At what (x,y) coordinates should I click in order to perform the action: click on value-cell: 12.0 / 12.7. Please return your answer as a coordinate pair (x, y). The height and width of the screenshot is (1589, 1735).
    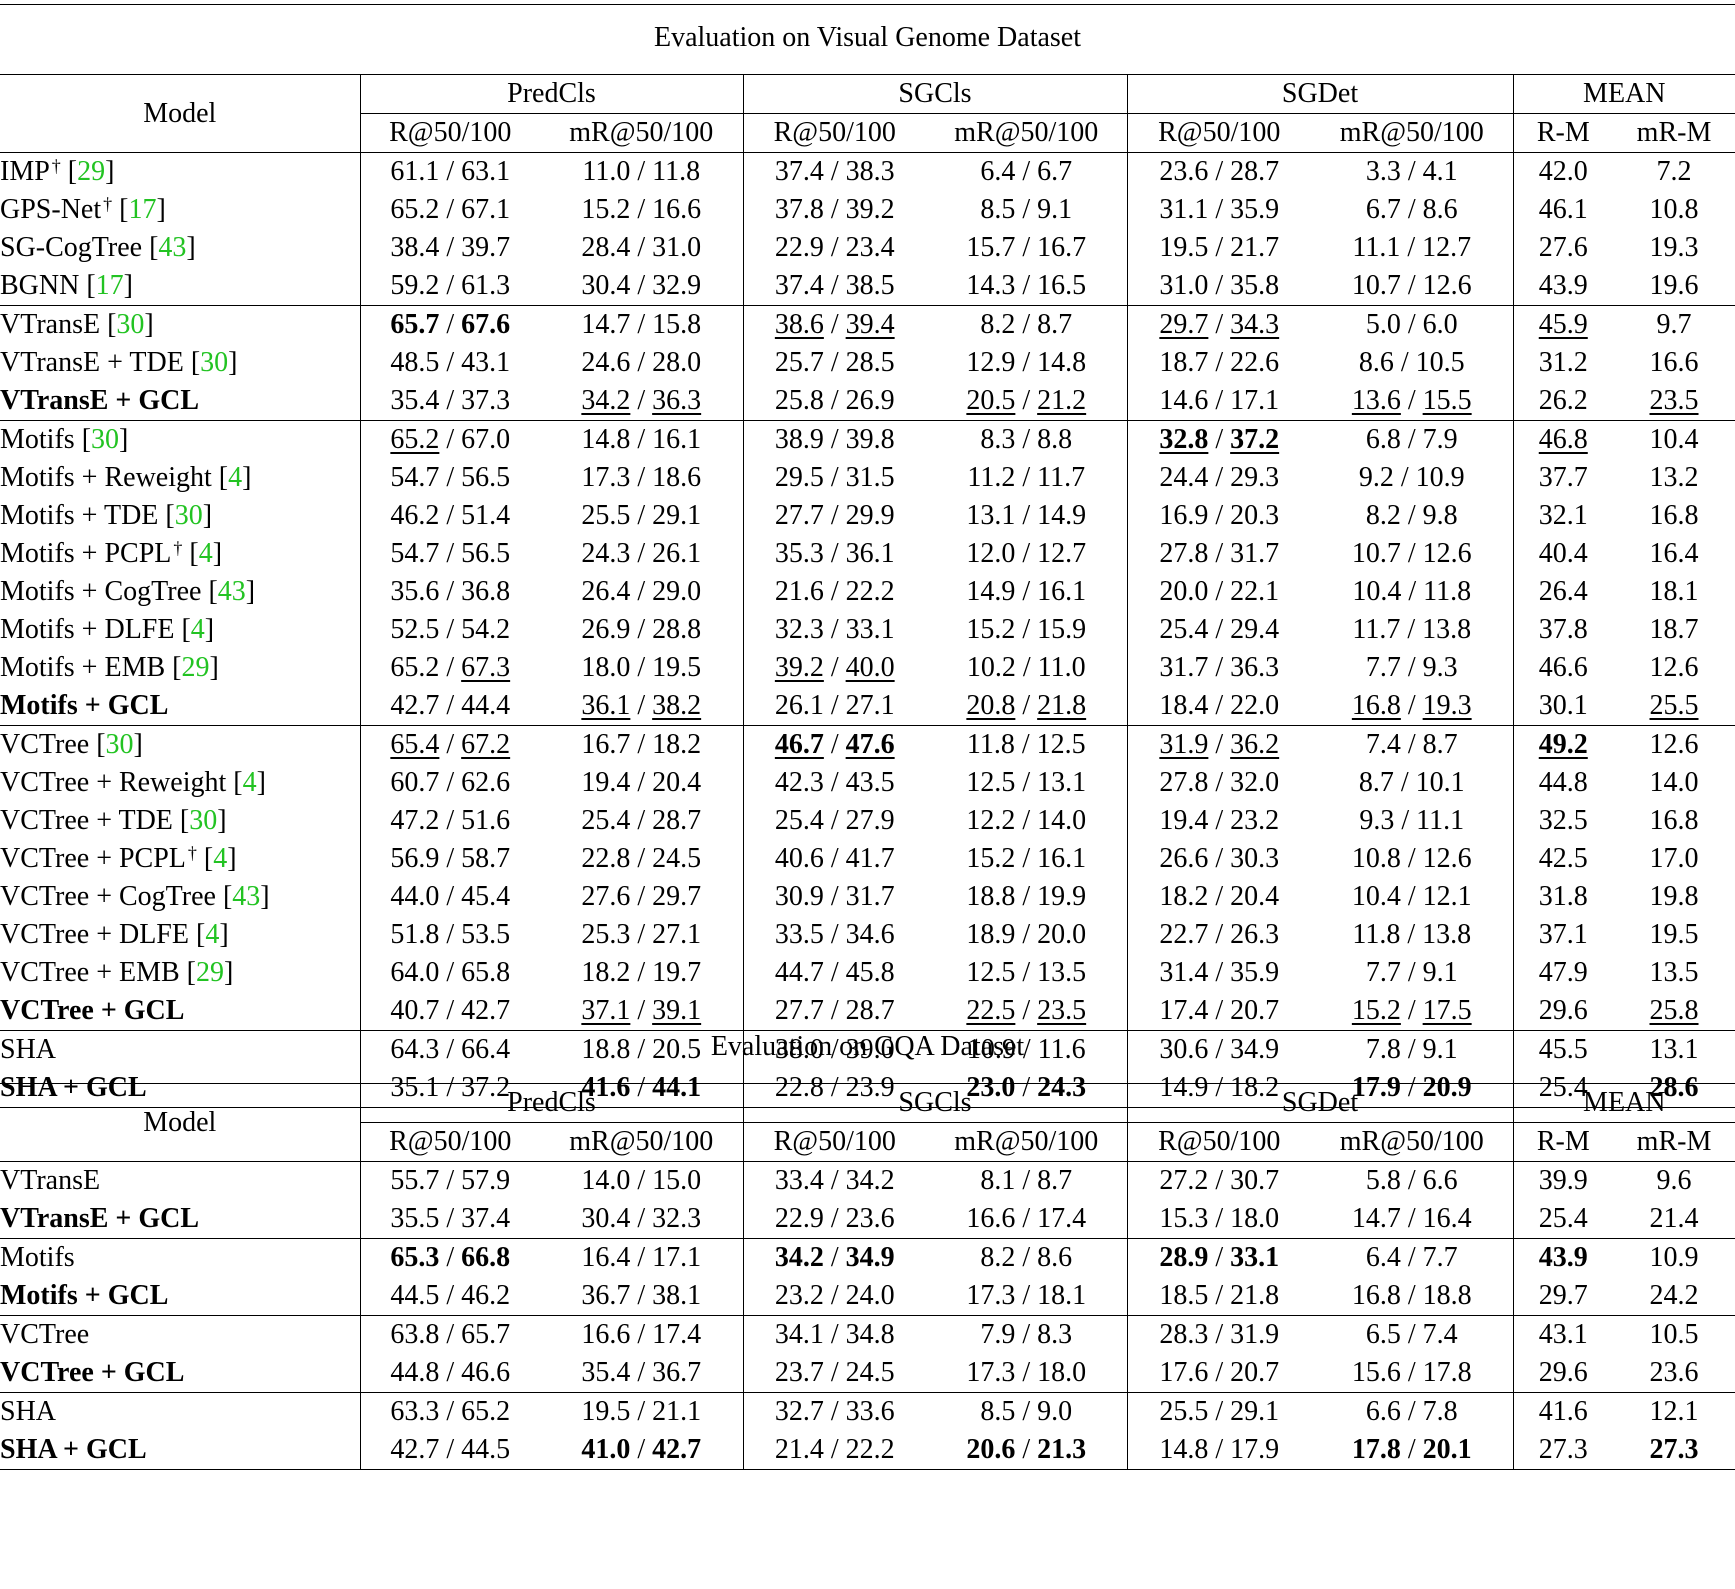
    Looking at the image, I should click on (1027, 554).